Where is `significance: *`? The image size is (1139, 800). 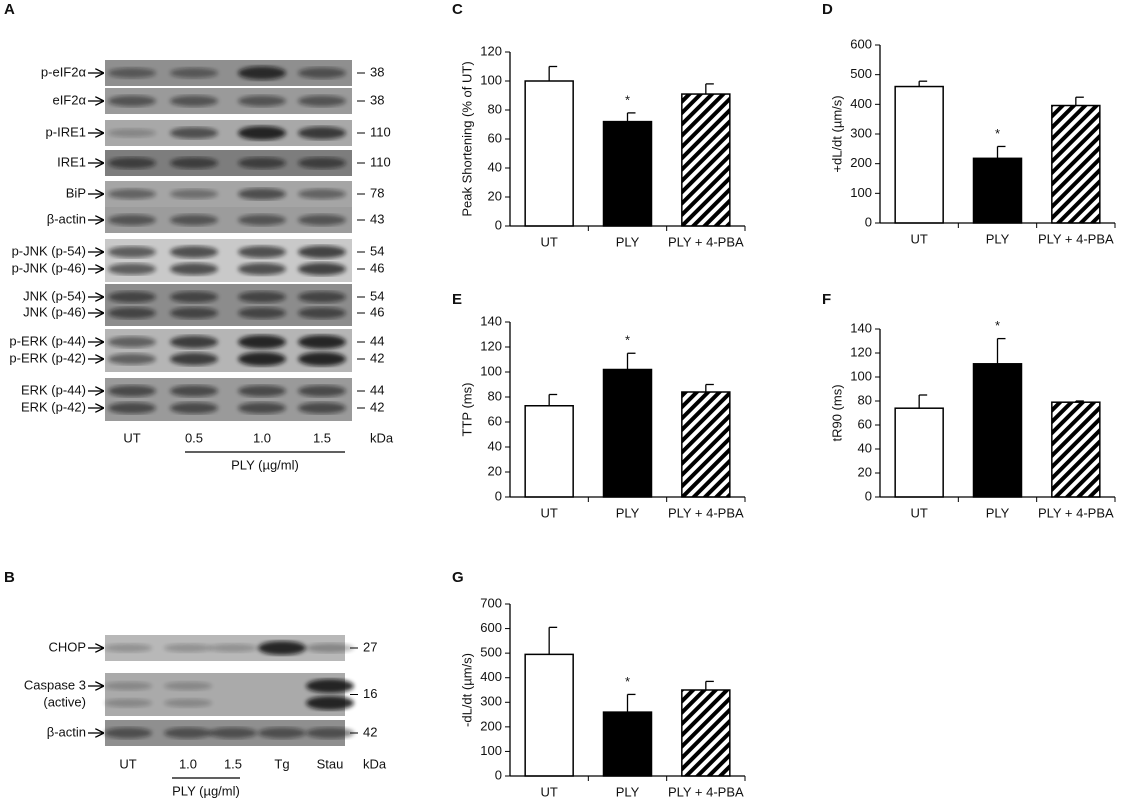
significance: * is located at coordinates (627, 340).